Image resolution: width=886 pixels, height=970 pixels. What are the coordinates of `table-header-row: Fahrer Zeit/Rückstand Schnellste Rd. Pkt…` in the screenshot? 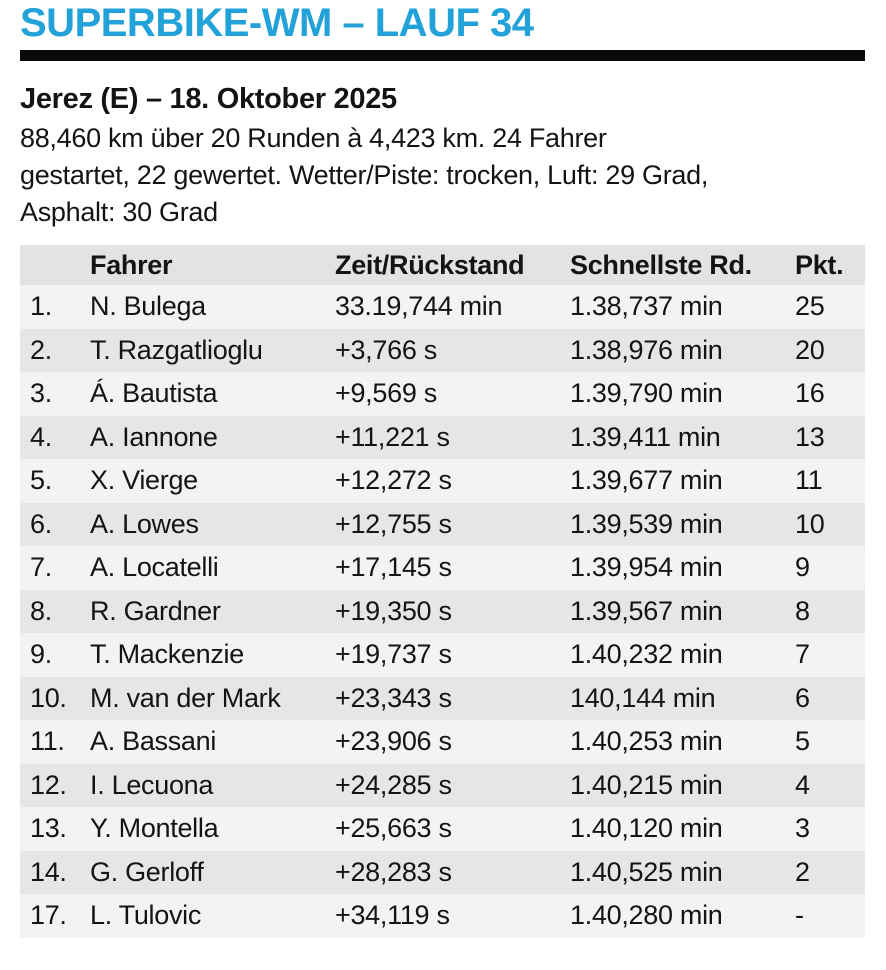 It's located at (442, 265).